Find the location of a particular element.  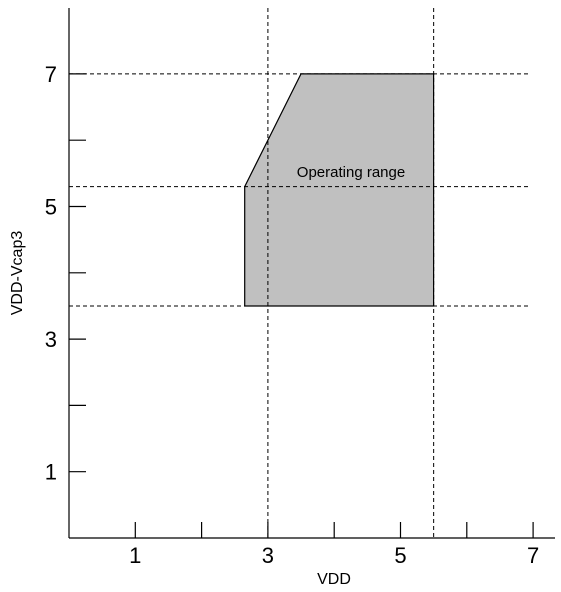

y-tick-label-1: 1 is located at coordinates (51, 472).